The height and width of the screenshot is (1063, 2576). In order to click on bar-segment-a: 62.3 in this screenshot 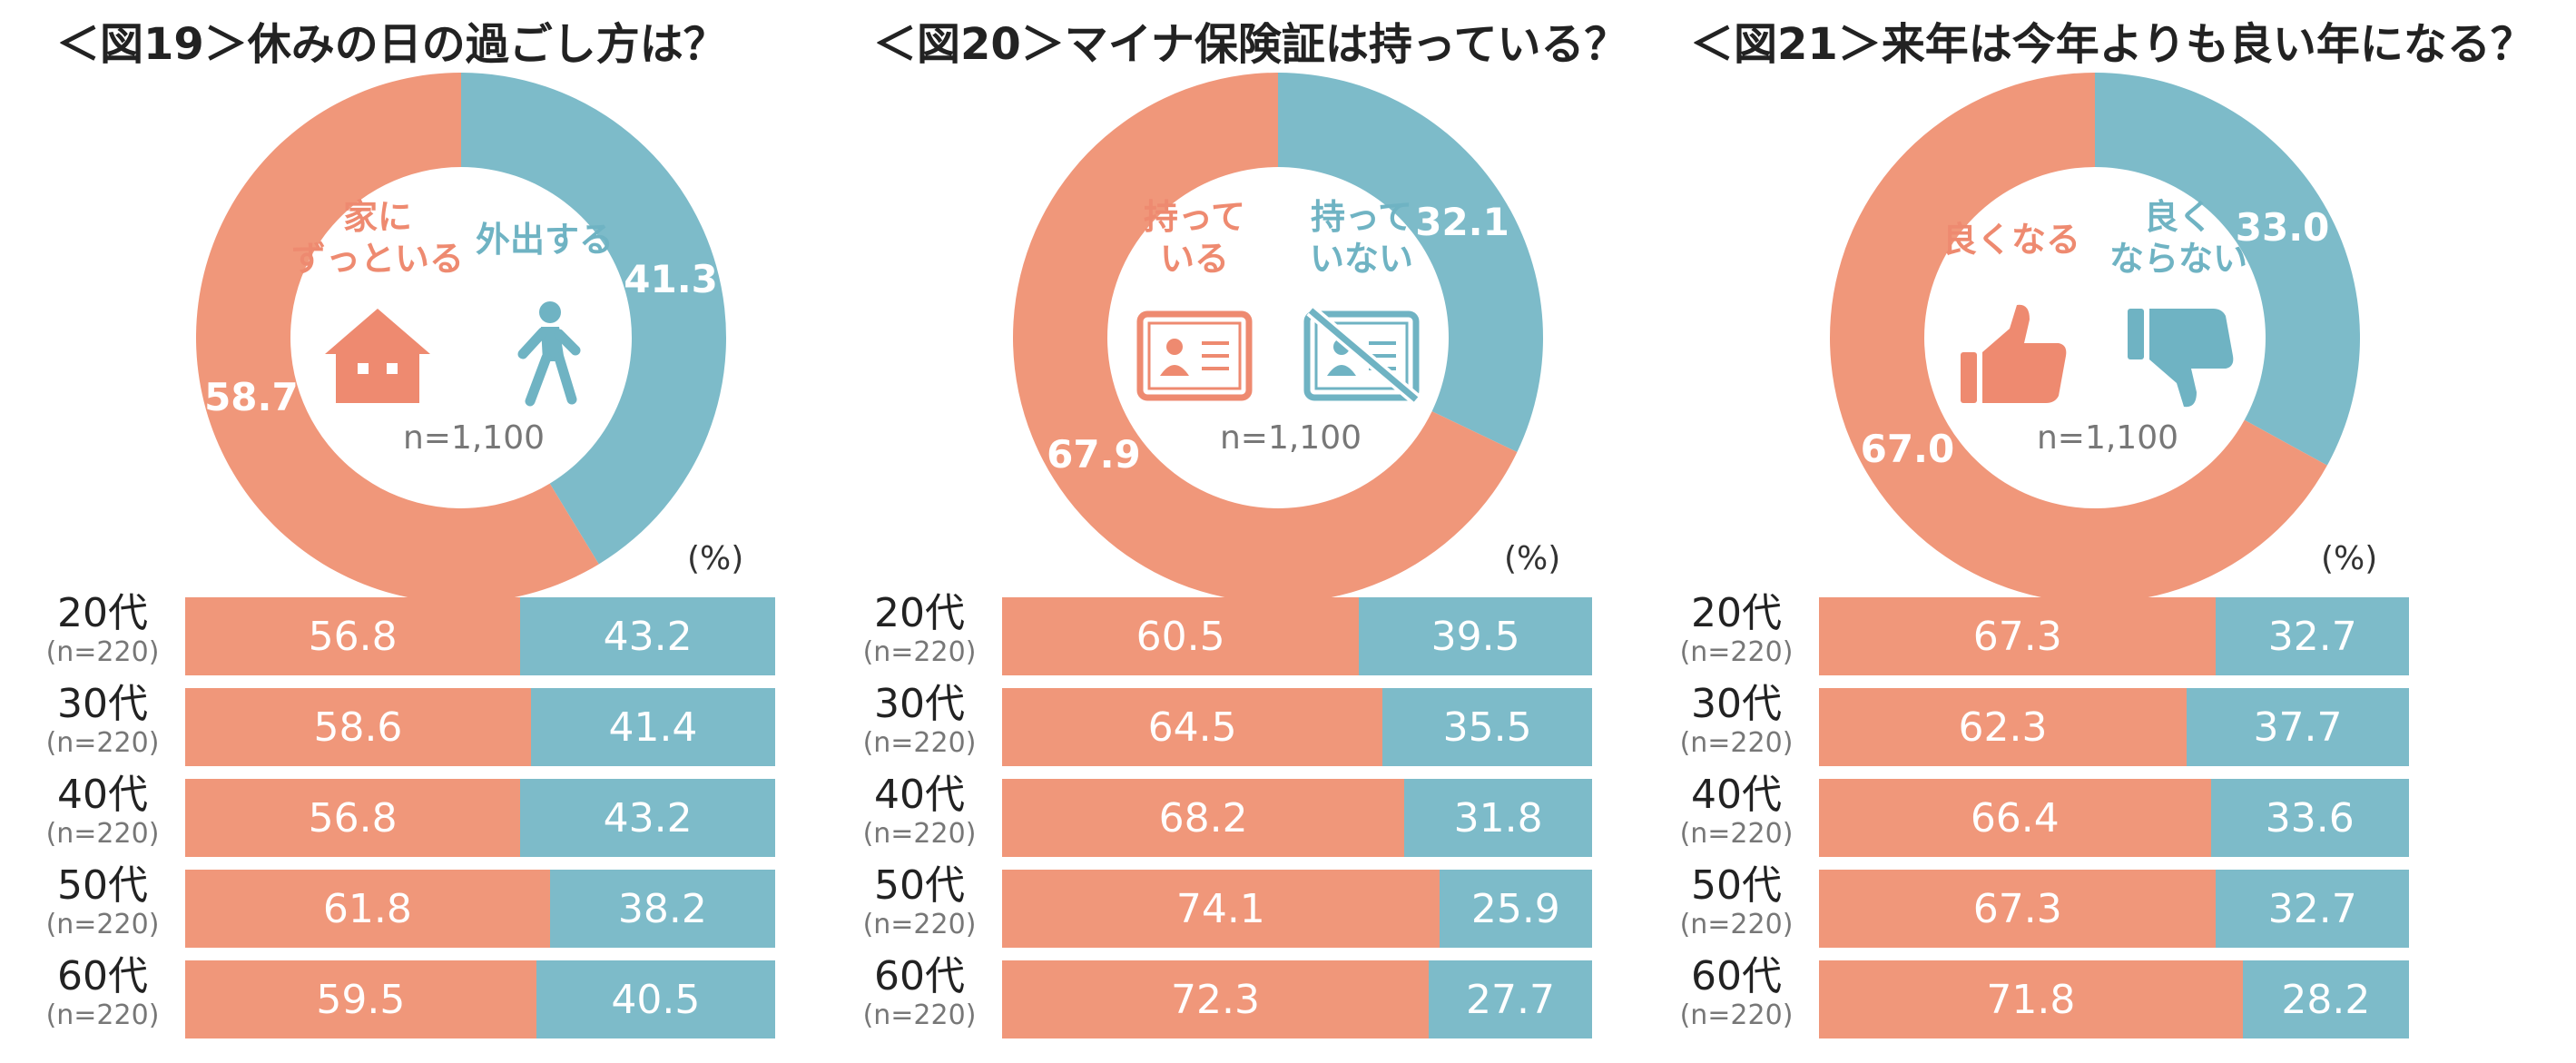, I will do `click(2003, 727)`.